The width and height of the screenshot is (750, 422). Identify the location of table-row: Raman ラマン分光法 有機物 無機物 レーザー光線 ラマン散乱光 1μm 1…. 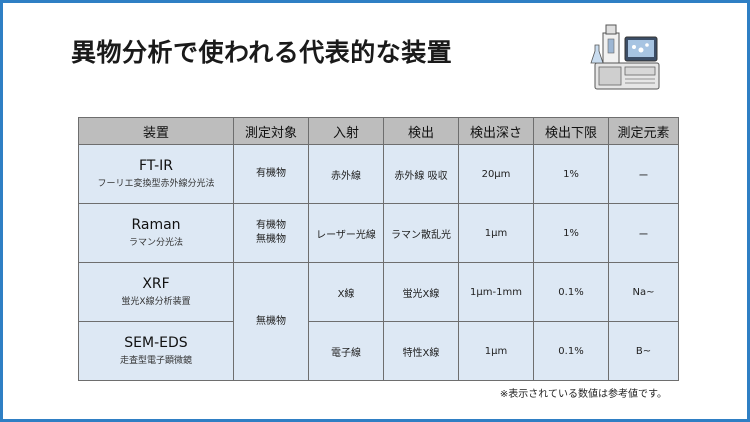
(378, 233).